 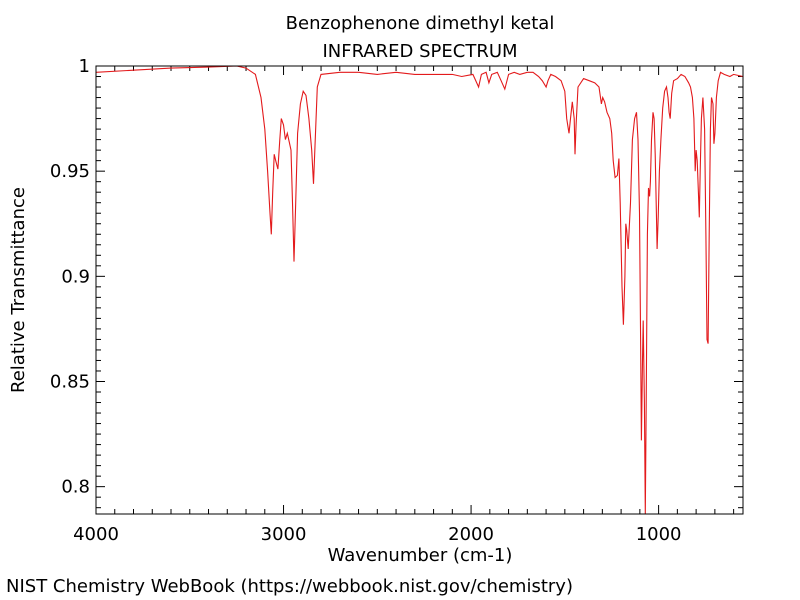 I want to click on x-axis-label: Wavenumber (cm-1), so click(x=420, y=555).